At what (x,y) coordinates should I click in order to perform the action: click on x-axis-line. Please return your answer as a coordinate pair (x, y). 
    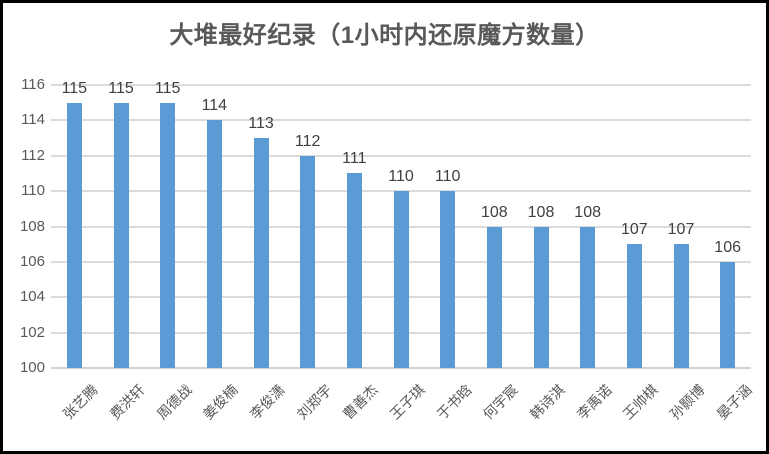
    Looking at the image, I should click on (401, 368).